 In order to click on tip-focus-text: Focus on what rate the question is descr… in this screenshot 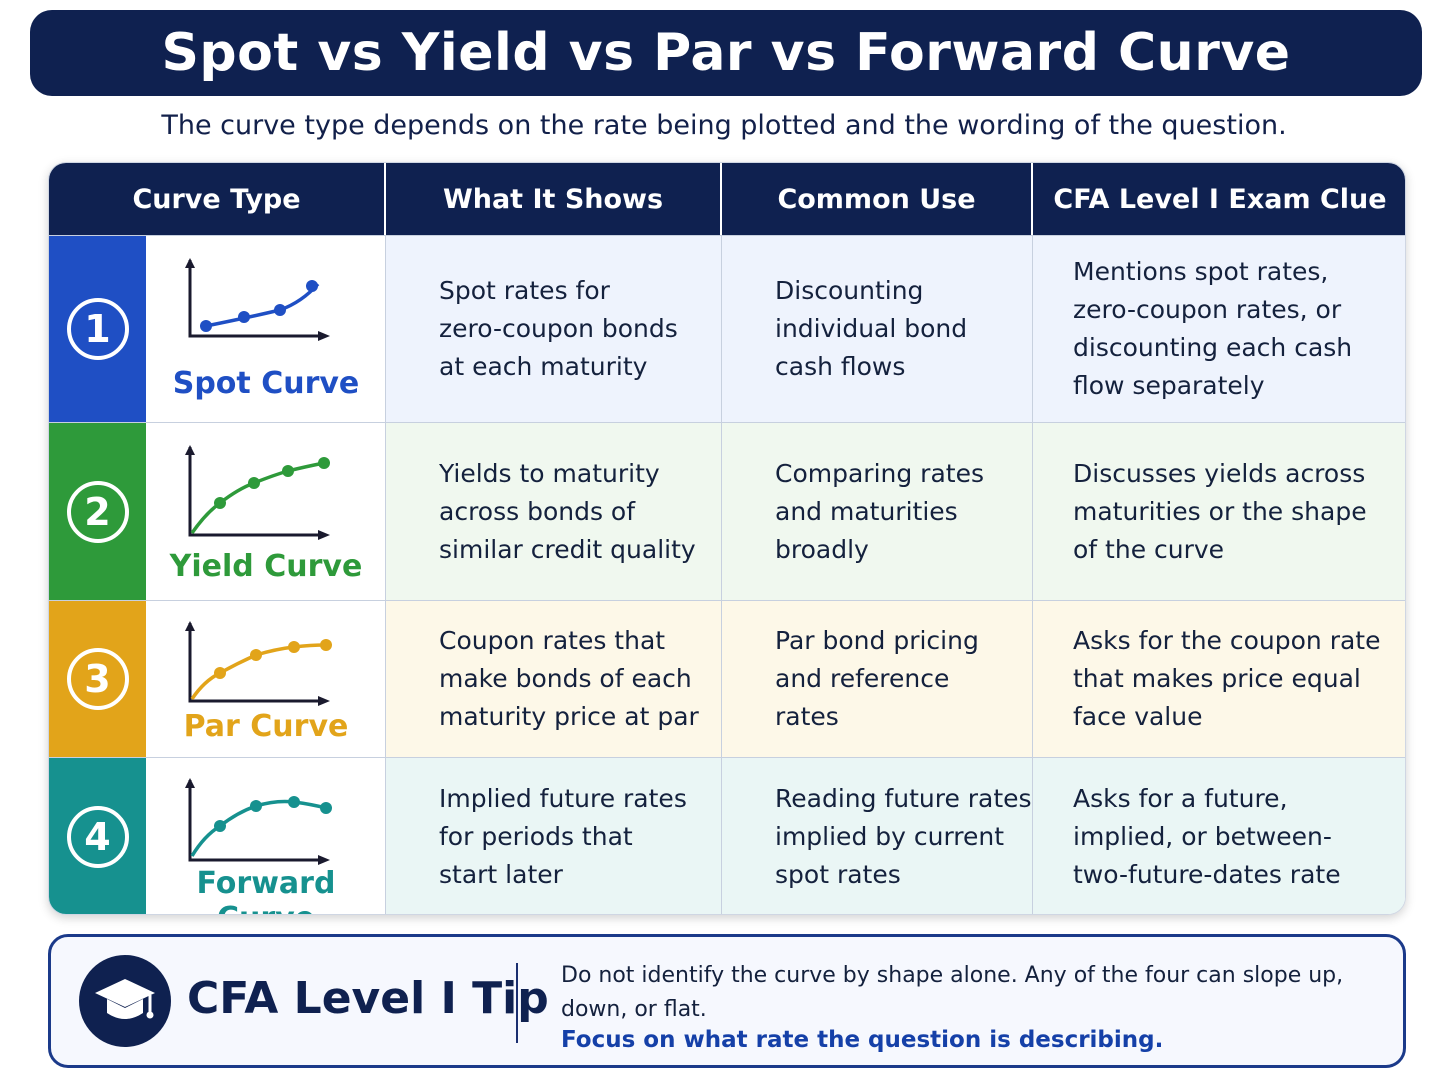, I will do `click(862, 1040)`.